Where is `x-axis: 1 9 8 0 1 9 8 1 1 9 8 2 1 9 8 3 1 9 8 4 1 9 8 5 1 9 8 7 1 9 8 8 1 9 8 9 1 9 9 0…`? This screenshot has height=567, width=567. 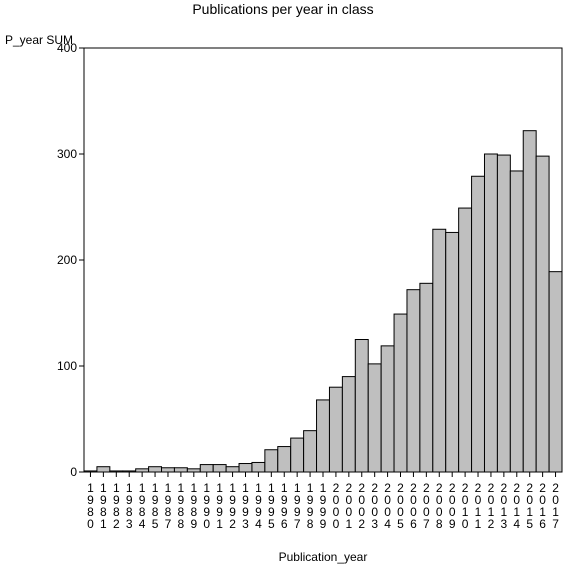
x-axis: 1 9 8 0 1 9 8 1 1 9 8 2 1 9 8 3 1 9 8 4 1 9 8 5 1 9 8 7 1 9 8 8 1 9 8 9 1 9 9 0… is located at coordinates (323, 501).